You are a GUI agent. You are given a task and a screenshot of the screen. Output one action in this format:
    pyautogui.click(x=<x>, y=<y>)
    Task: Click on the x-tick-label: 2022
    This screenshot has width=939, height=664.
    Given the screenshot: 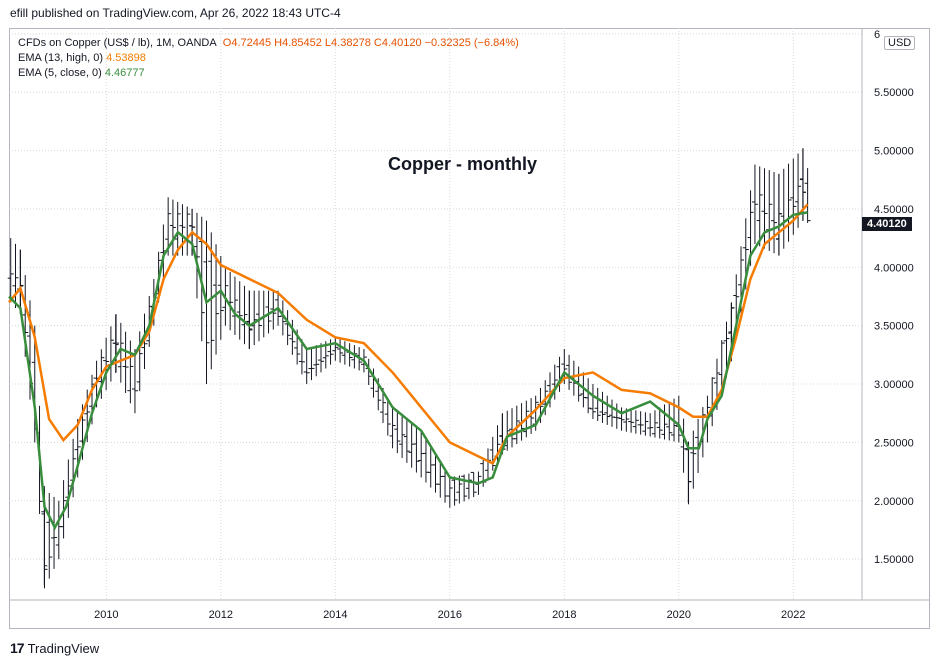 What is the action you would take?
    pyautogui.click(x=793, y=615)
    